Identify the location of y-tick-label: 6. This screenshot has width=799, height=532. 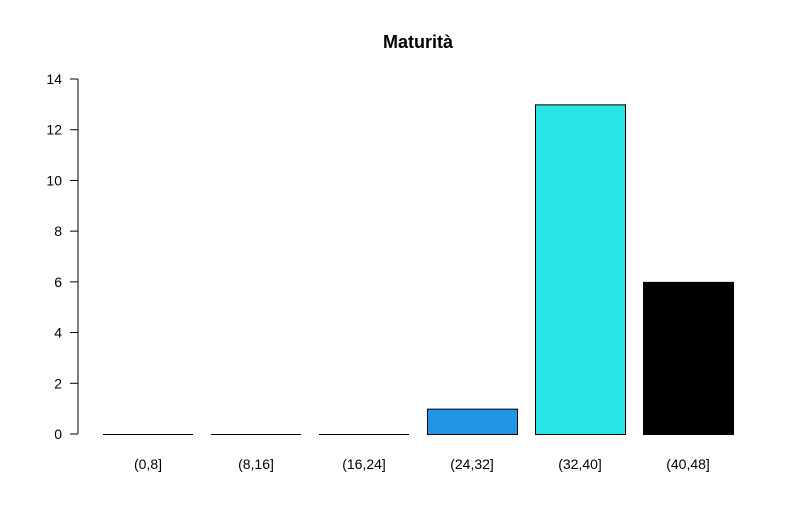
(58, 282).